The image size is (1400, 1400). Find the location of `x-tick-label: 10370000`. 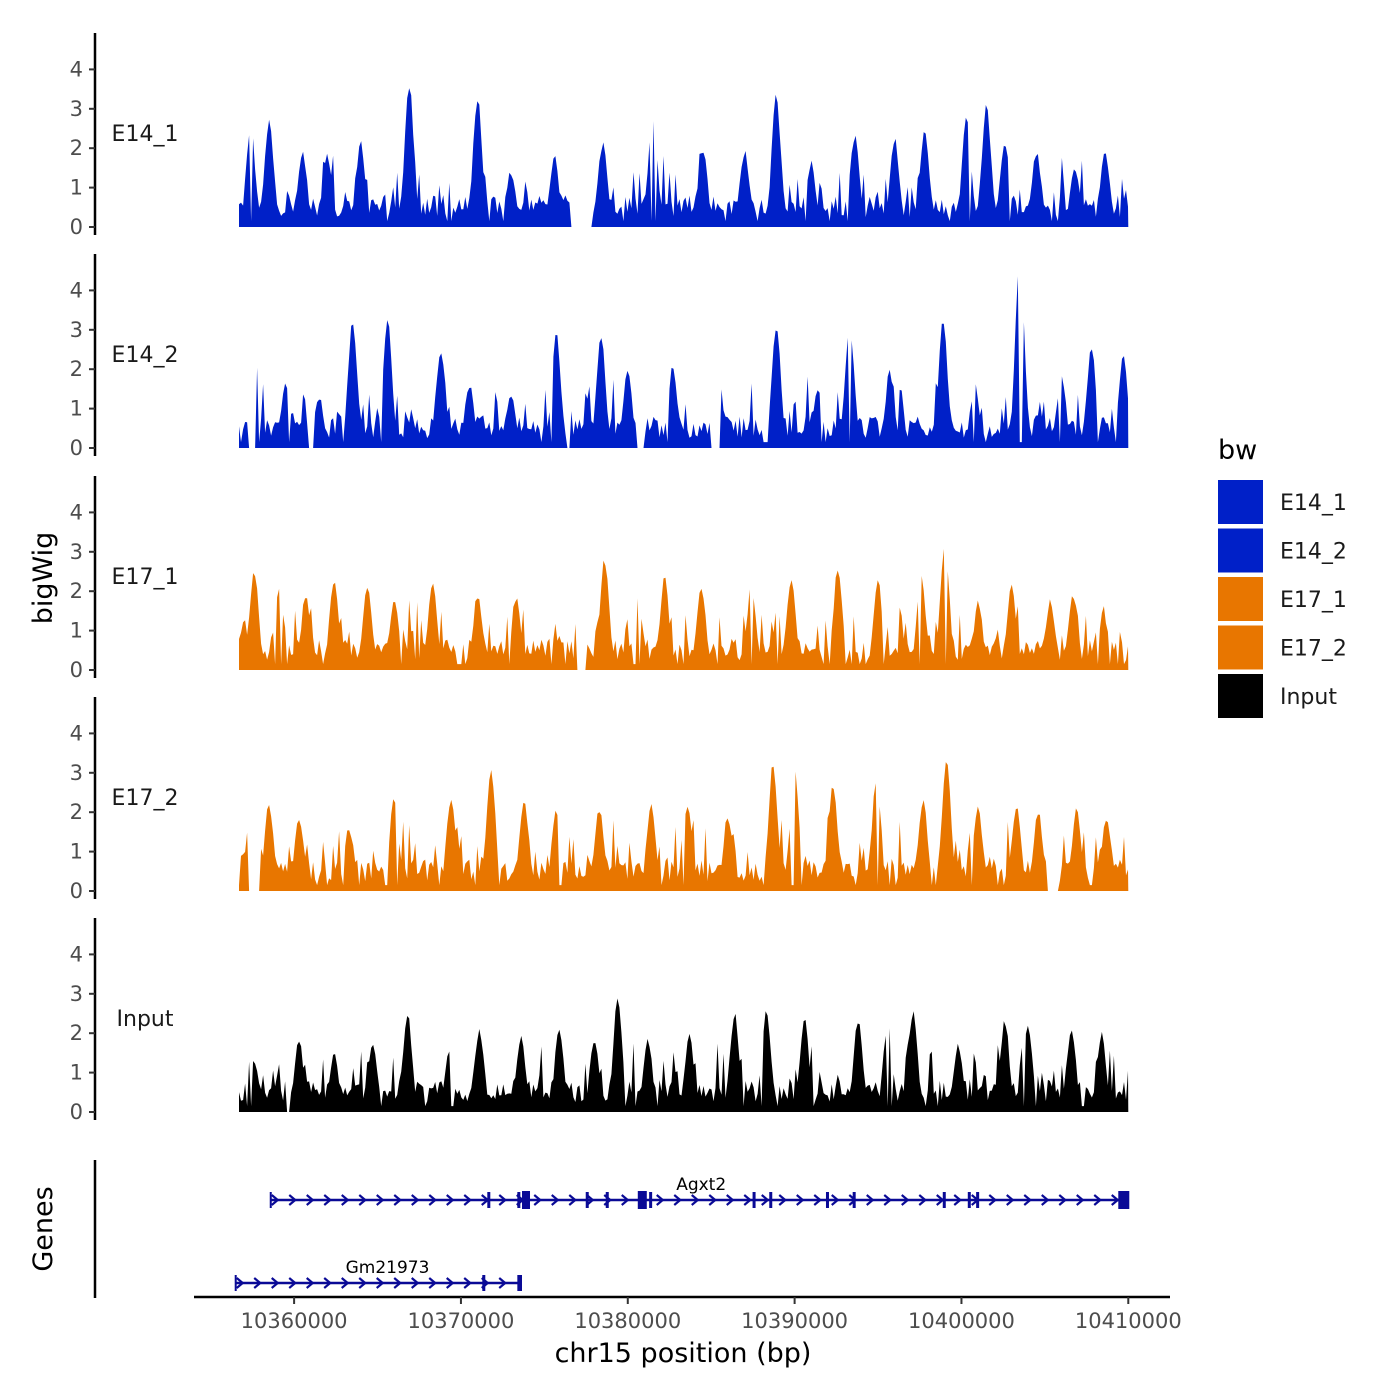

x-tick-label: 10370000 is located at coordinates (460, 1321).